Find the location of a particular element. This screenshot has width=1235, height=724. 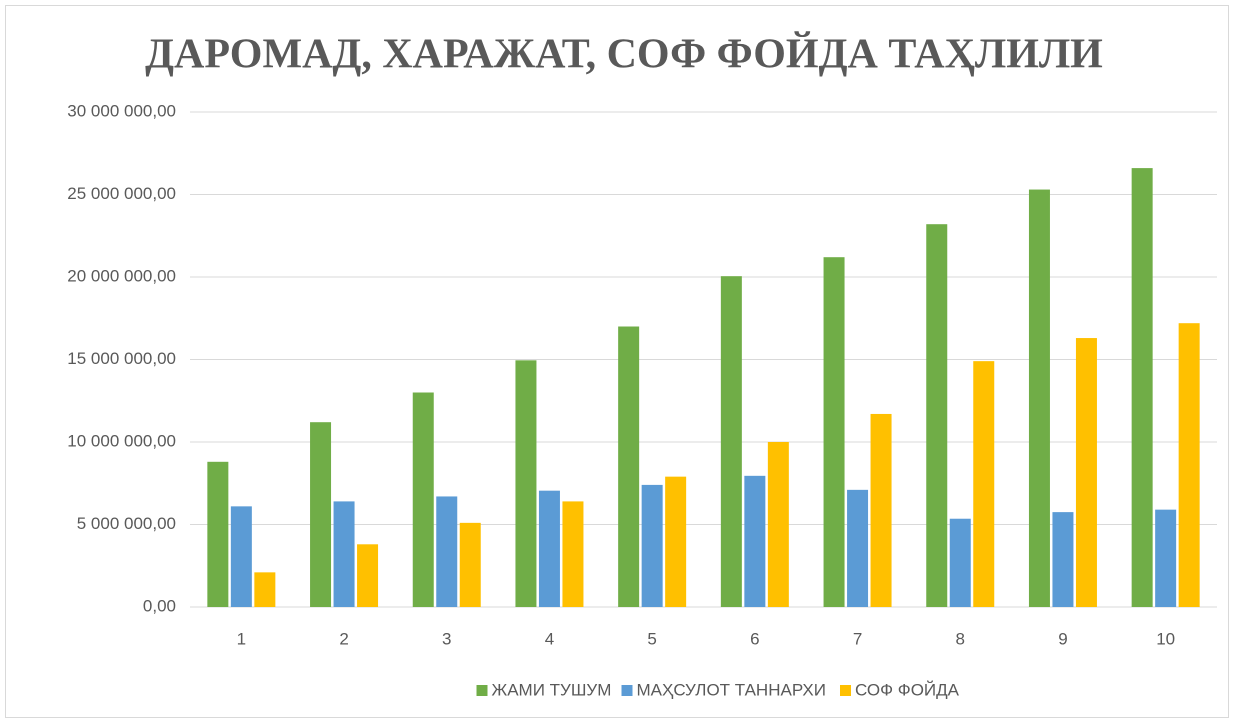

legend-label: МАҲСУЛОТ ТАННАРХИ is located at coordinates (731, 689).